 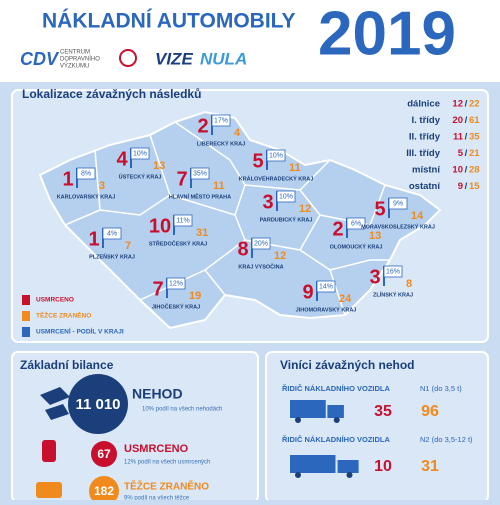 What do you see at coordinates (474, 137) in the screenshot?
I see `road-injured: 35` at bounding box center [474, 137].